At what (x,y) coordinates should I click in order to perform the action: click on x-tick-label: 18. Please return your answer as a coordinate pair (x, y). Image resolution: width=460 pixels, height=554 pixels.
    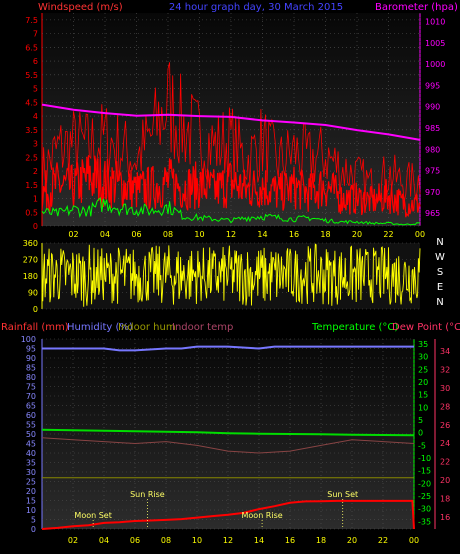
    Looking at the image, I should click on (325, 234).